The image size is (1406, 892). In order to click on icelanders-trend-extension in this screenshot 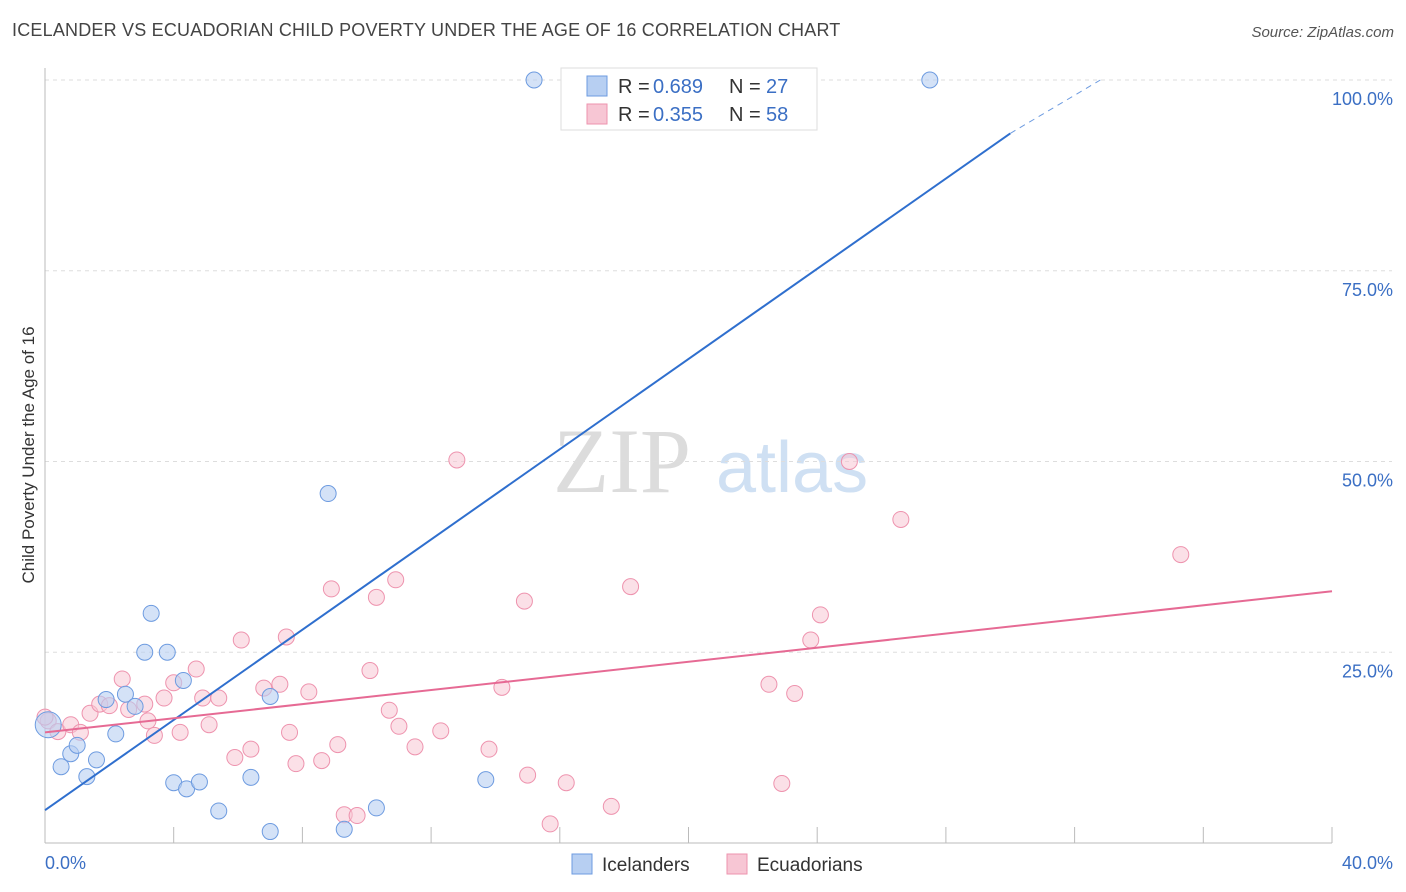, I will do `click(1055, 106)`.